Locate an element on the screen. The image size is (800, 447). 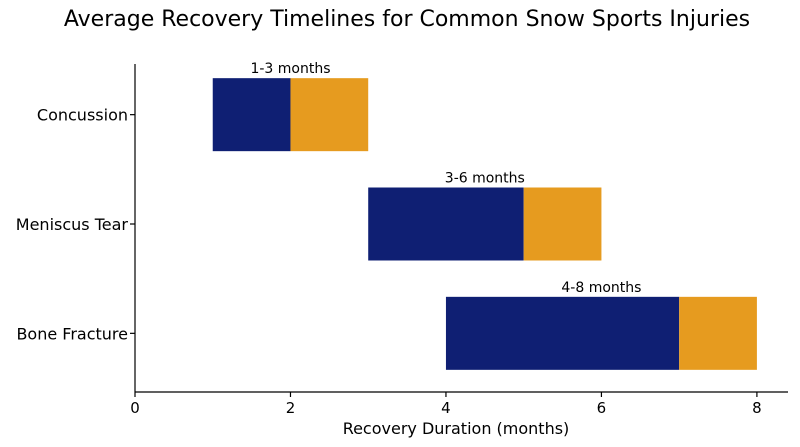
category-label: Meniscus Tear is located at coordinates (72, 224).